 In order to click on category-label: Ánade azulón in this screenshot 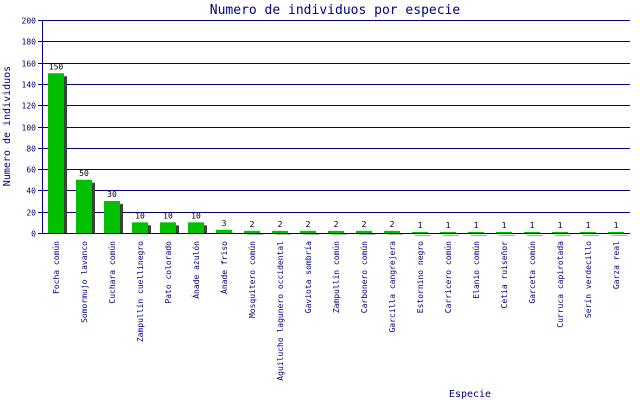, I will do `click(195, 270)`.